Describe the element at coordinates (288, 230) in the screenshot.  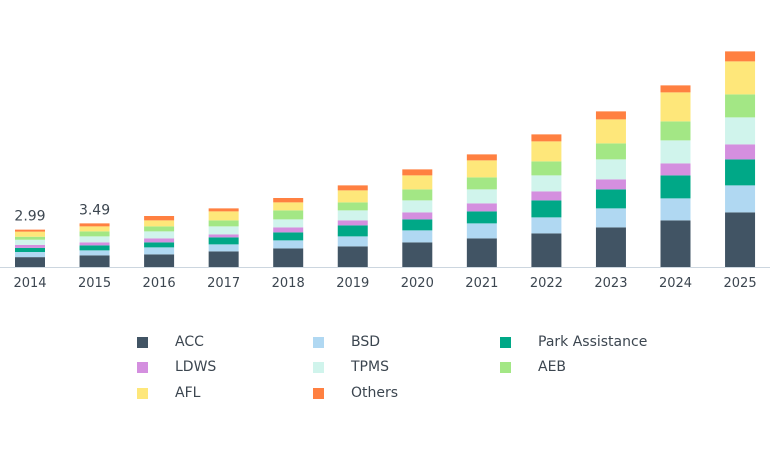
I see `bar-segment-ldws-2018` at that location.